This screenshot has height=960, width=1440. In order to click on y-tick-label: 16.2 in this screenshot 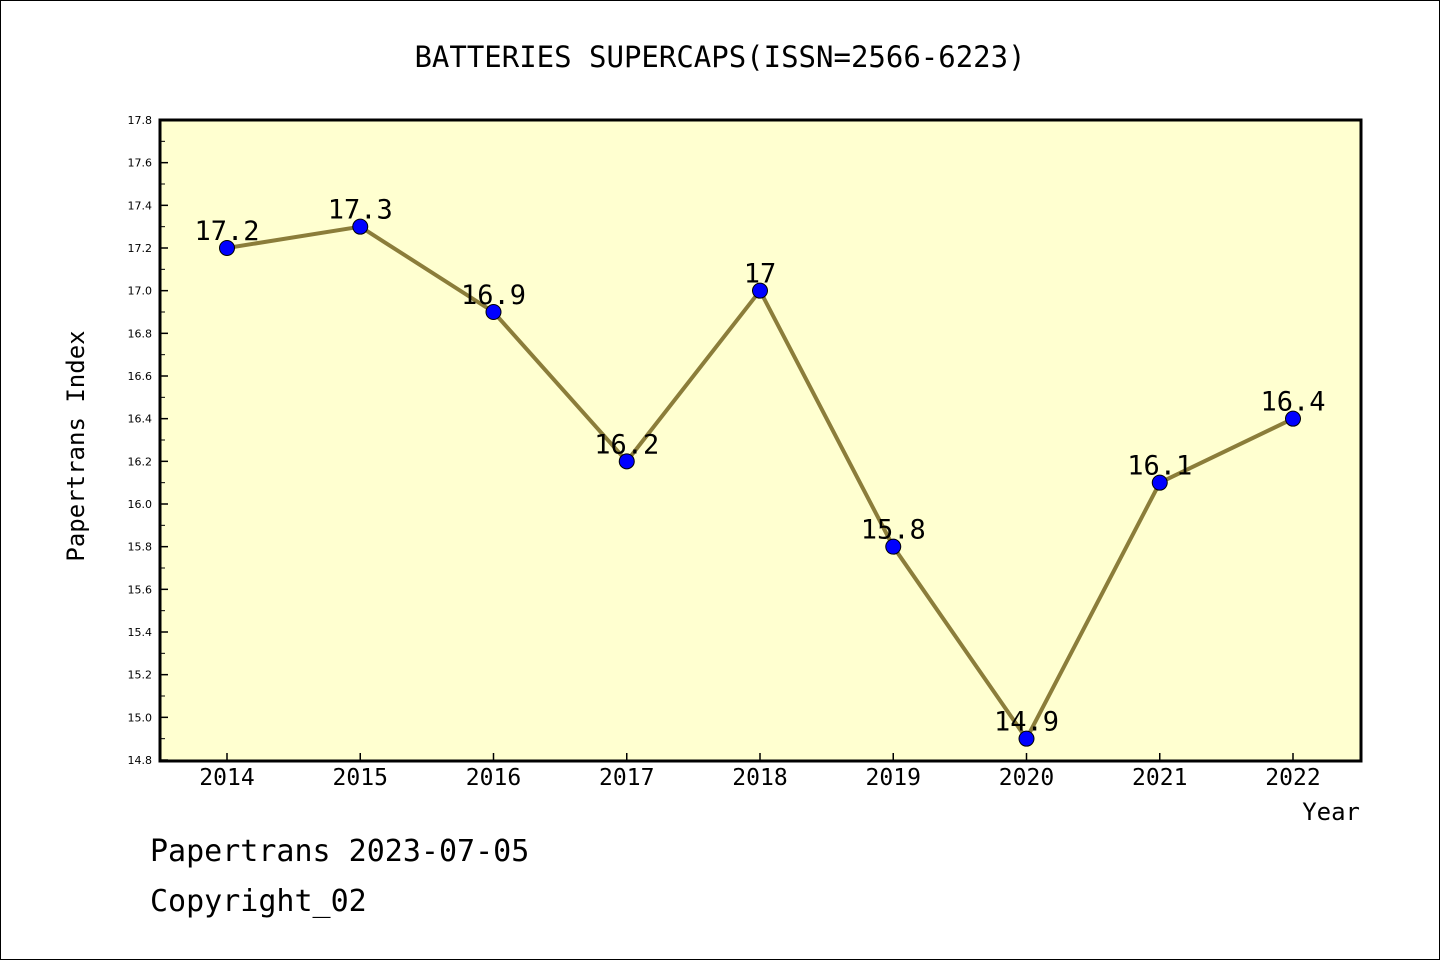, I will do `click(140, 461)`.